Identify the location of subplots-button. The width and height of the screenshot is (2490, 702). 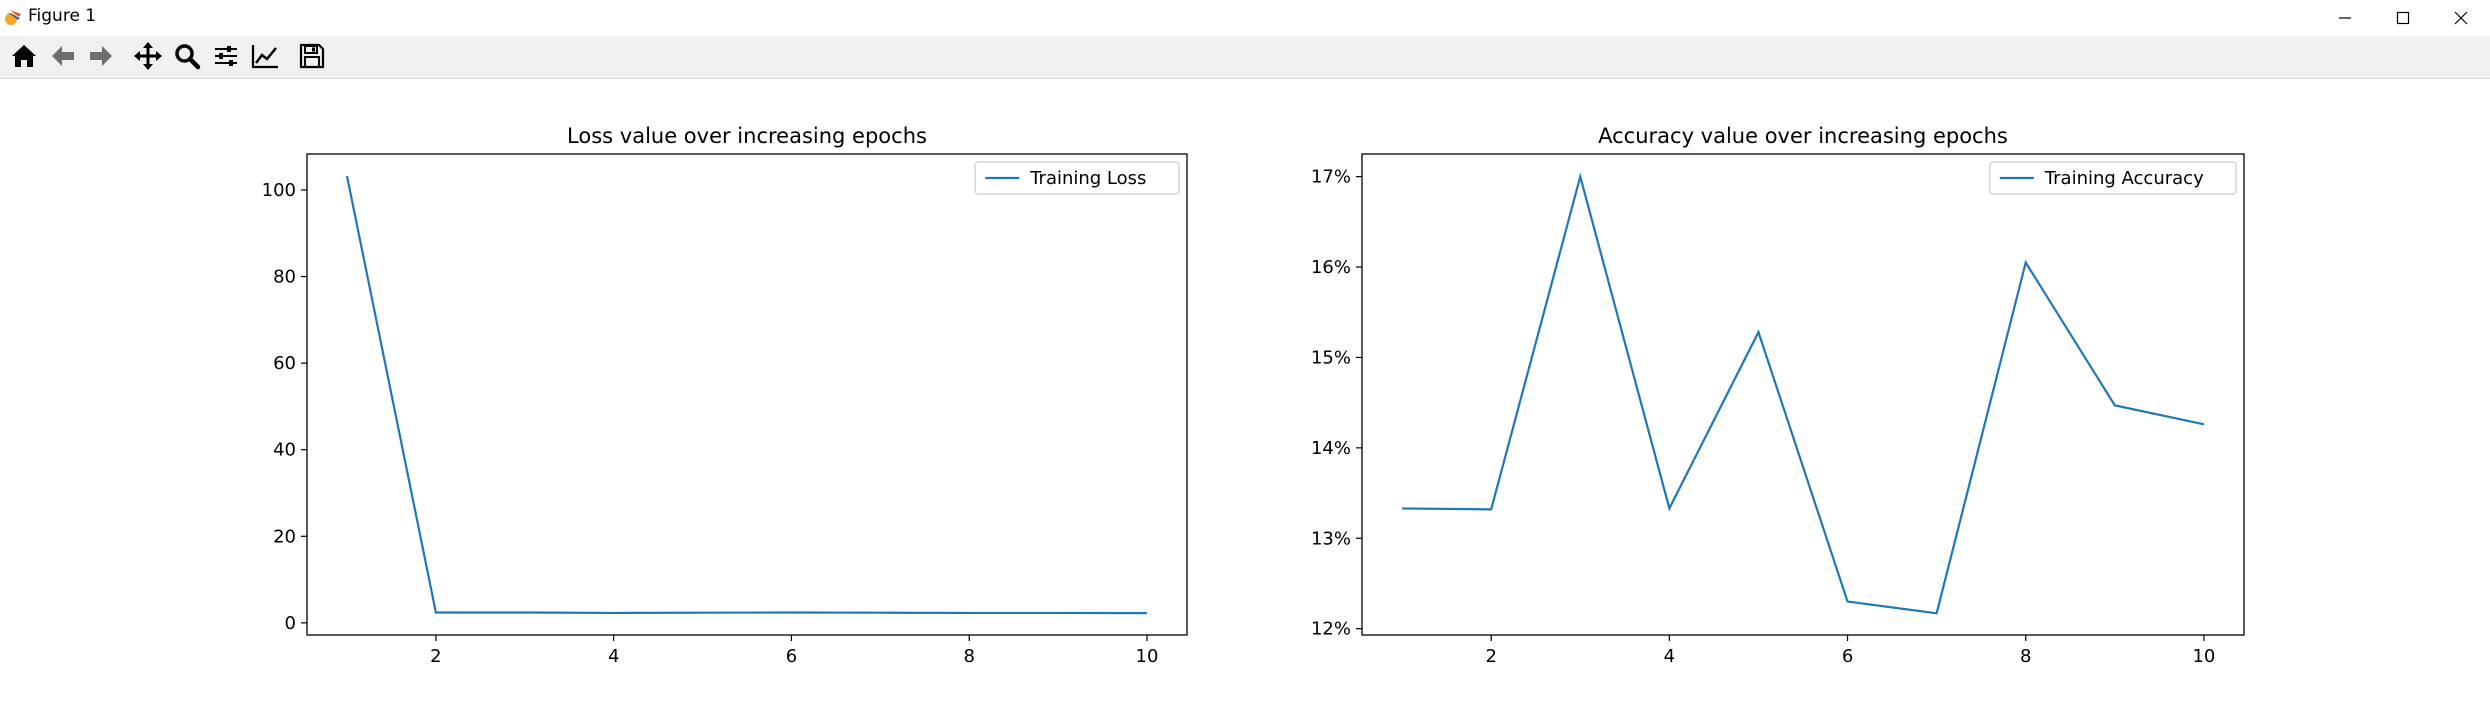
(226, 56).